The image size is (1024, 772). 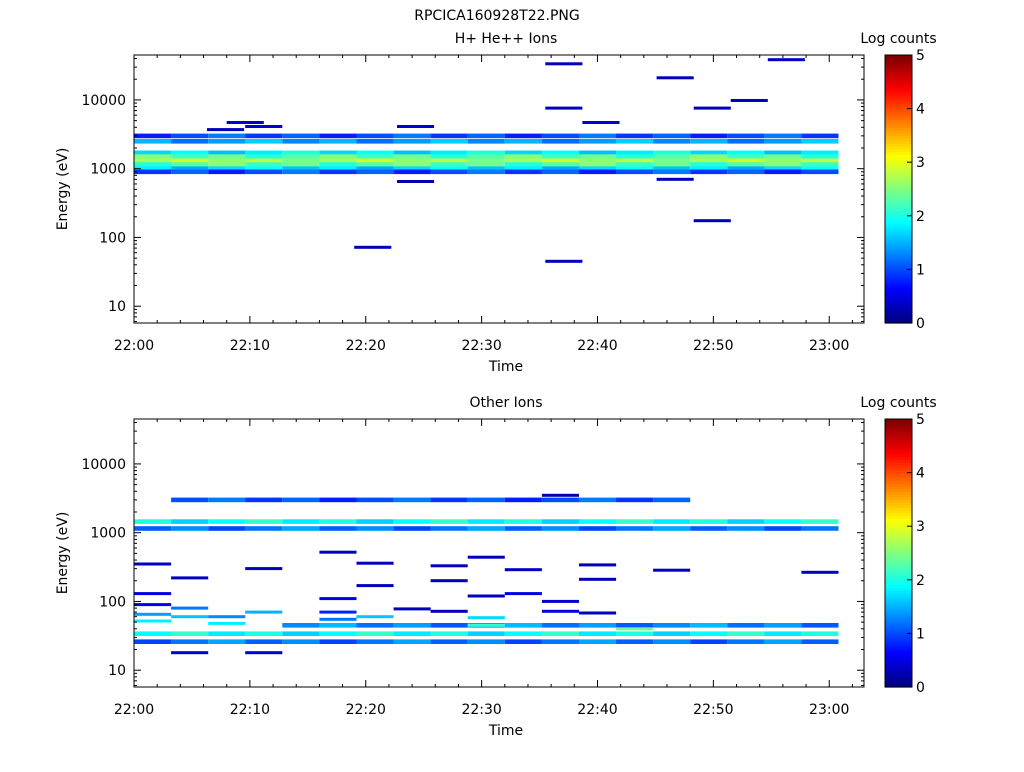 What do you see at coordinates (63, 189) in the screenshot?
I see `y-axis-label: Energy (eV)` at bounding box center [63, 189].